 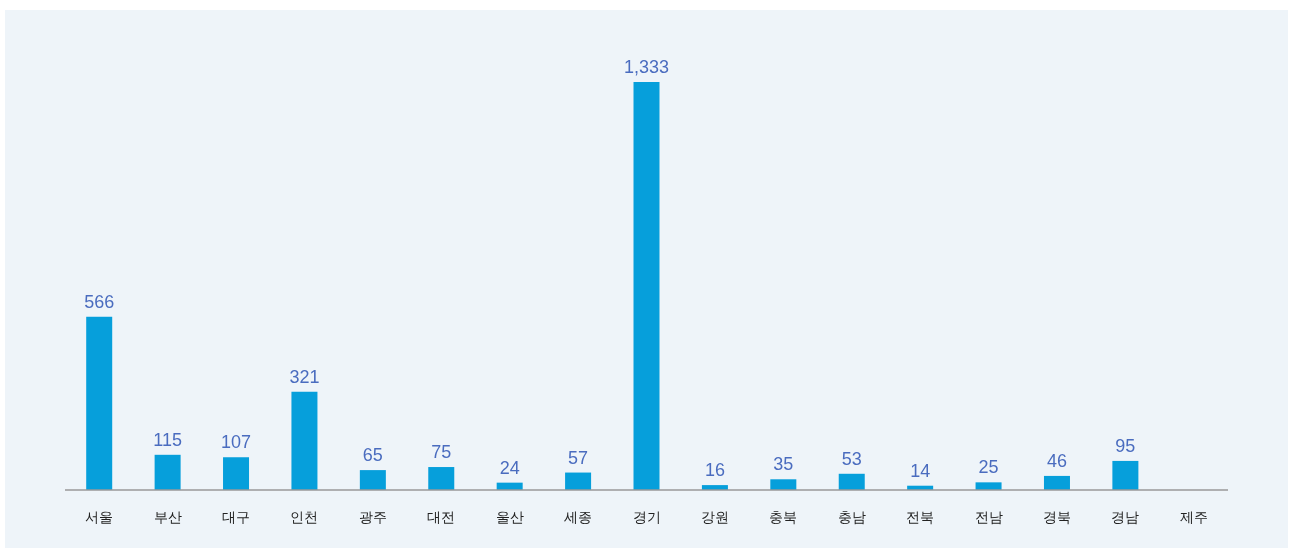 I want to click on x-tick-label: 경기, so click(x=646, y=517).